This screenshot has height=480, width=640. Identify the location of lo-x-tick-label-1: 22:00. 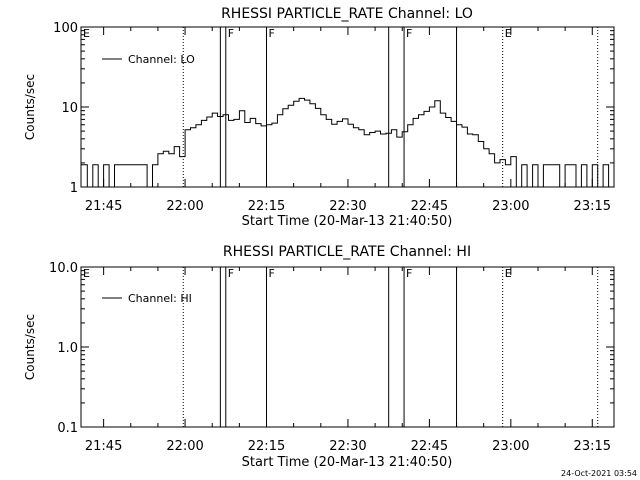
(184, 206).